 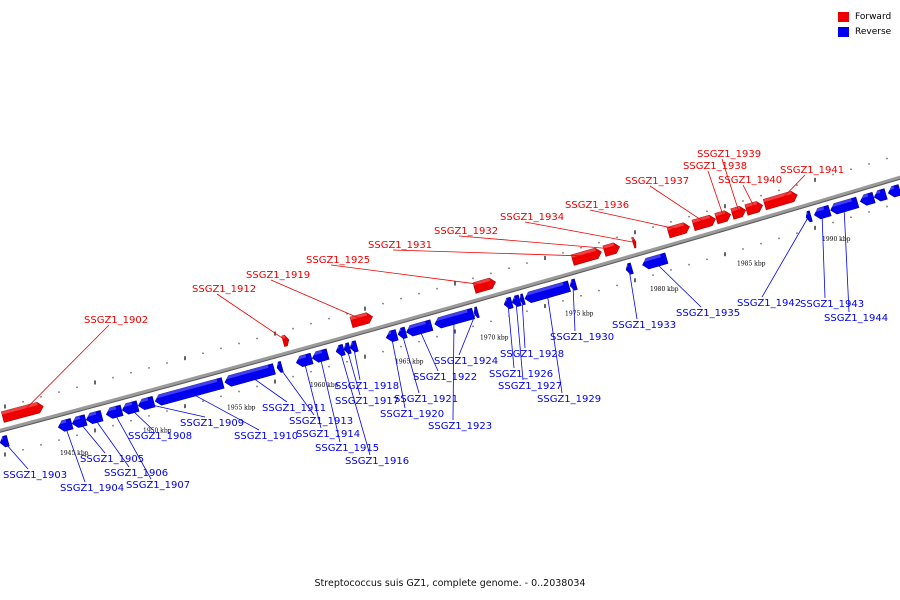 I want to click on gene-arrow-unlabeled-b, so click(x=880, y=195).